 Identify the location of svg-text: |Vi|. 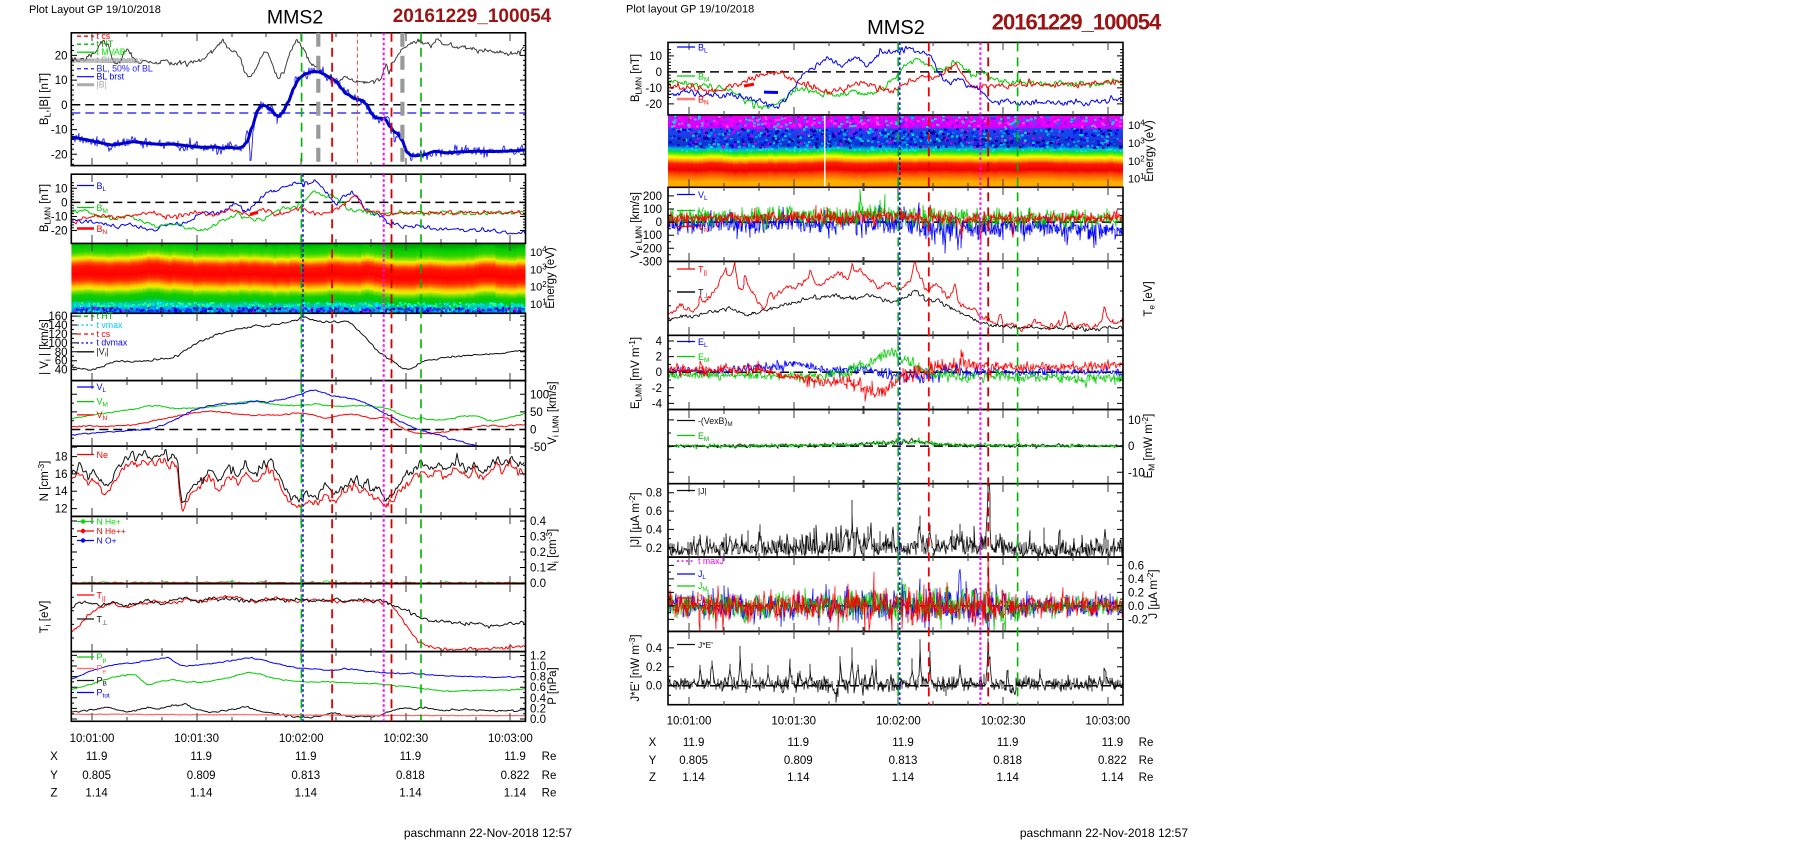
(103, 353).